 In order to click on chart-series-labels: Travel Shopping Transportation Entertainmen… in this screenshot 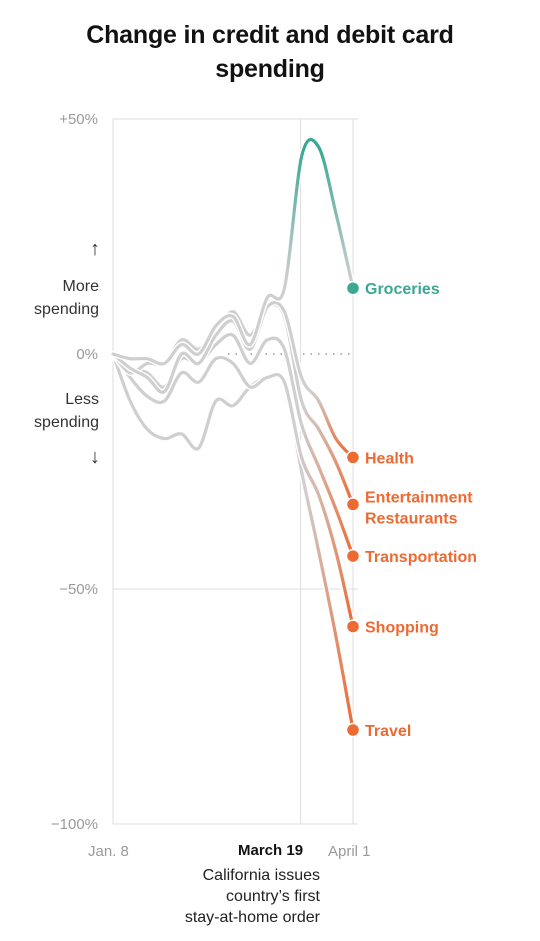, I will do `click(421, 510)`.